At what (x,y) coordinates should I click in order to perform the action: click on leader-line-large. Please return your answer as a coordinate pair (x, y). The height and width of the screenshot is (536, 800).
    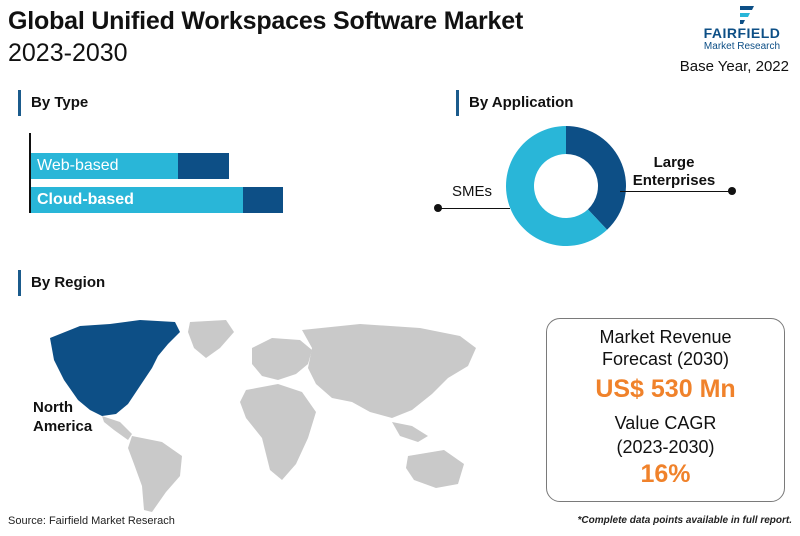
    Looking at the image, I should click on (676, 191).